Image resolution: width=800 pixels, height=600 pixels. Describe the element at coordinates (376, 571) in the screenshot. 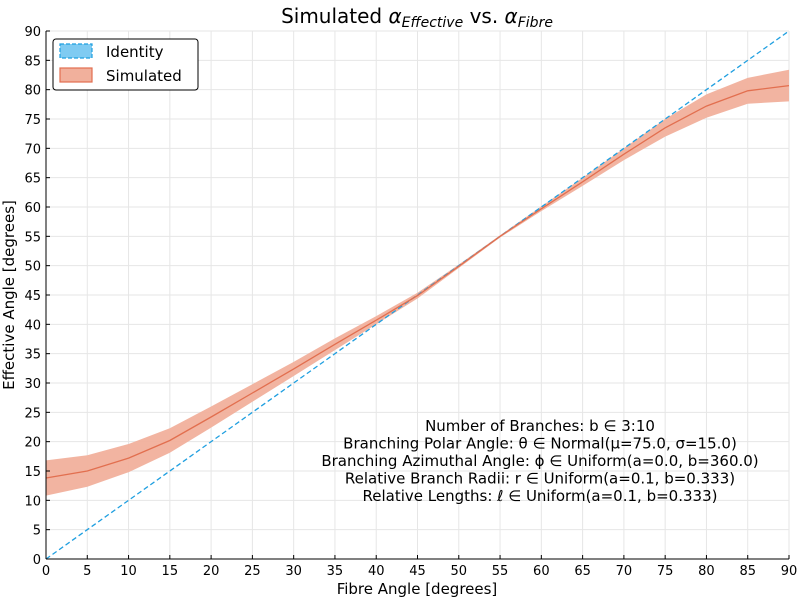

I see `x-tick-label: 40` at that location.